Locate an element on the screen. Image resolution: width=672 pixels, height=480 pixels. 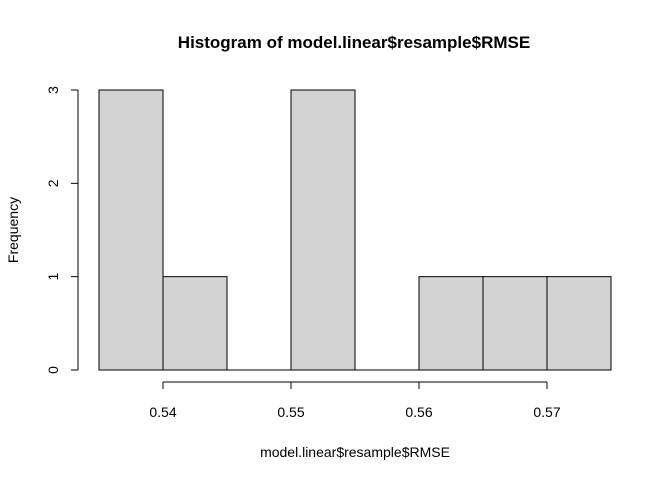
x-axis: 0.54 0.55 0.56 0.57 is located at coordinates (355, 400).